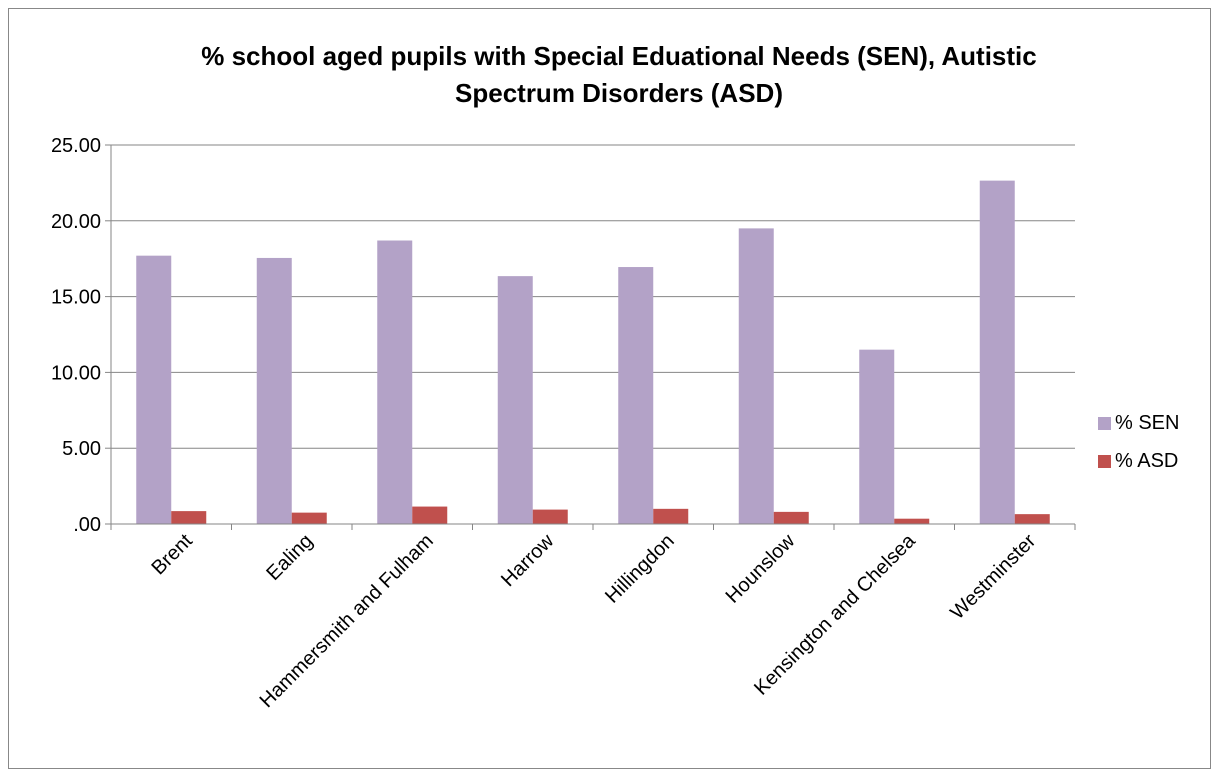 This screenshot has width=1221, height=778. Describe the element at coordinates (76, 222) in the screenshot. I see `y-tick-label: 20.00` at that location.